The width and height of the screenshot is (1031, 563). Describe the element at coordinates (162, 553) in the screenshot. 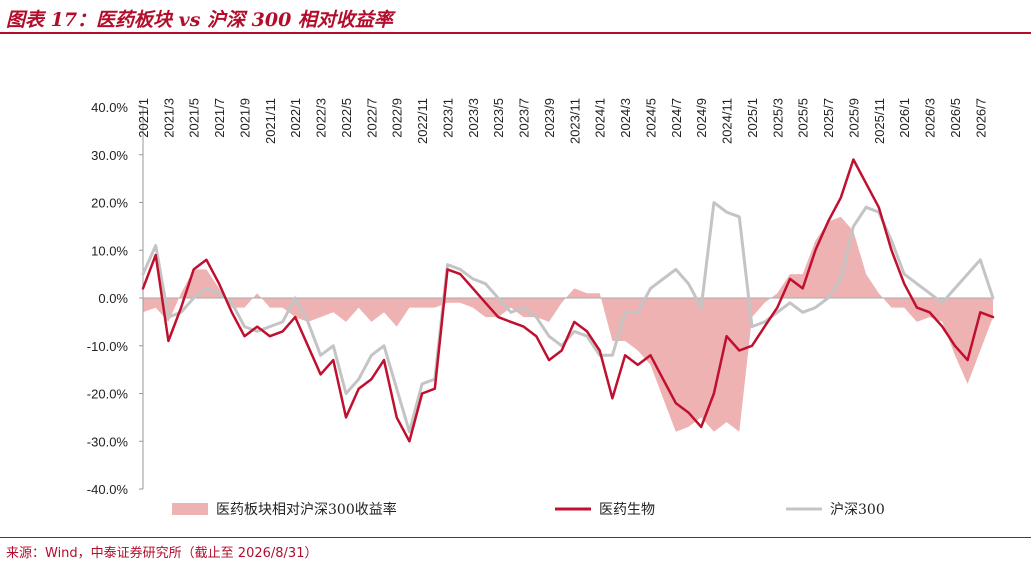

I see `source-note: 来源：Wind，中泰证券研究所（截止至 2026/8/31）` at that location.